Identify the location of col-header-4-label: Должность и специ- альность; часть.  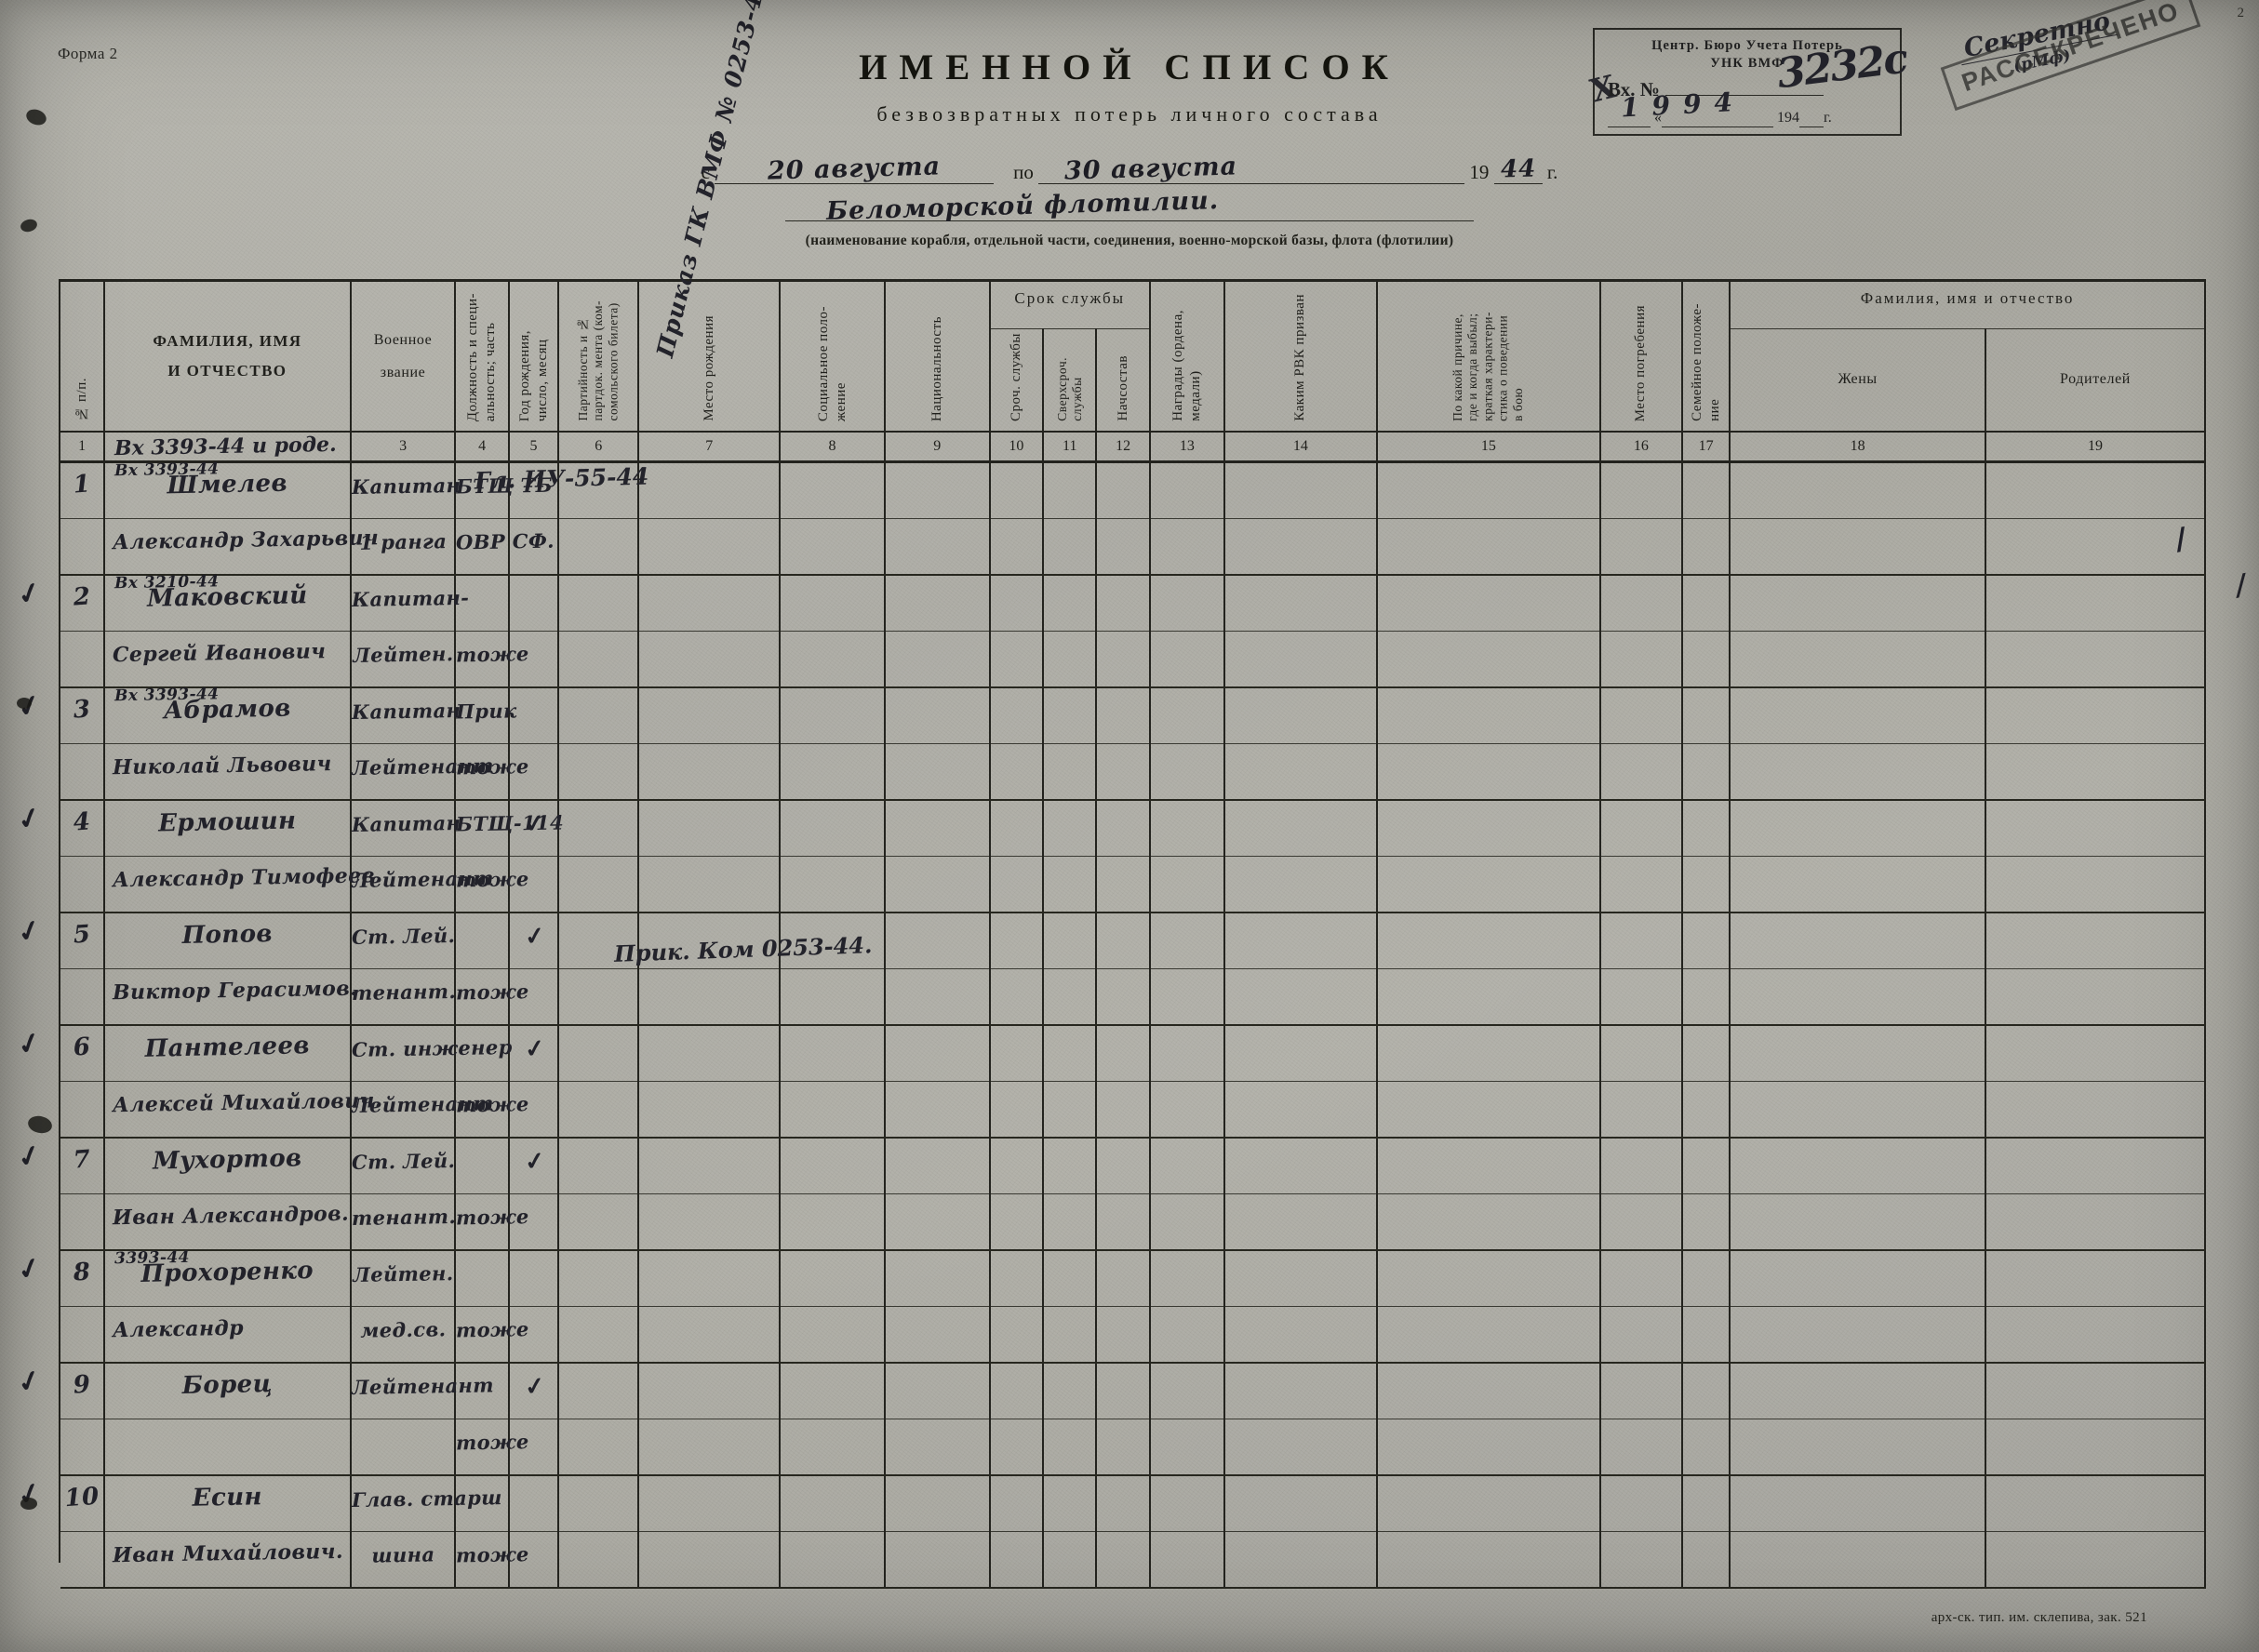
(482, 356).